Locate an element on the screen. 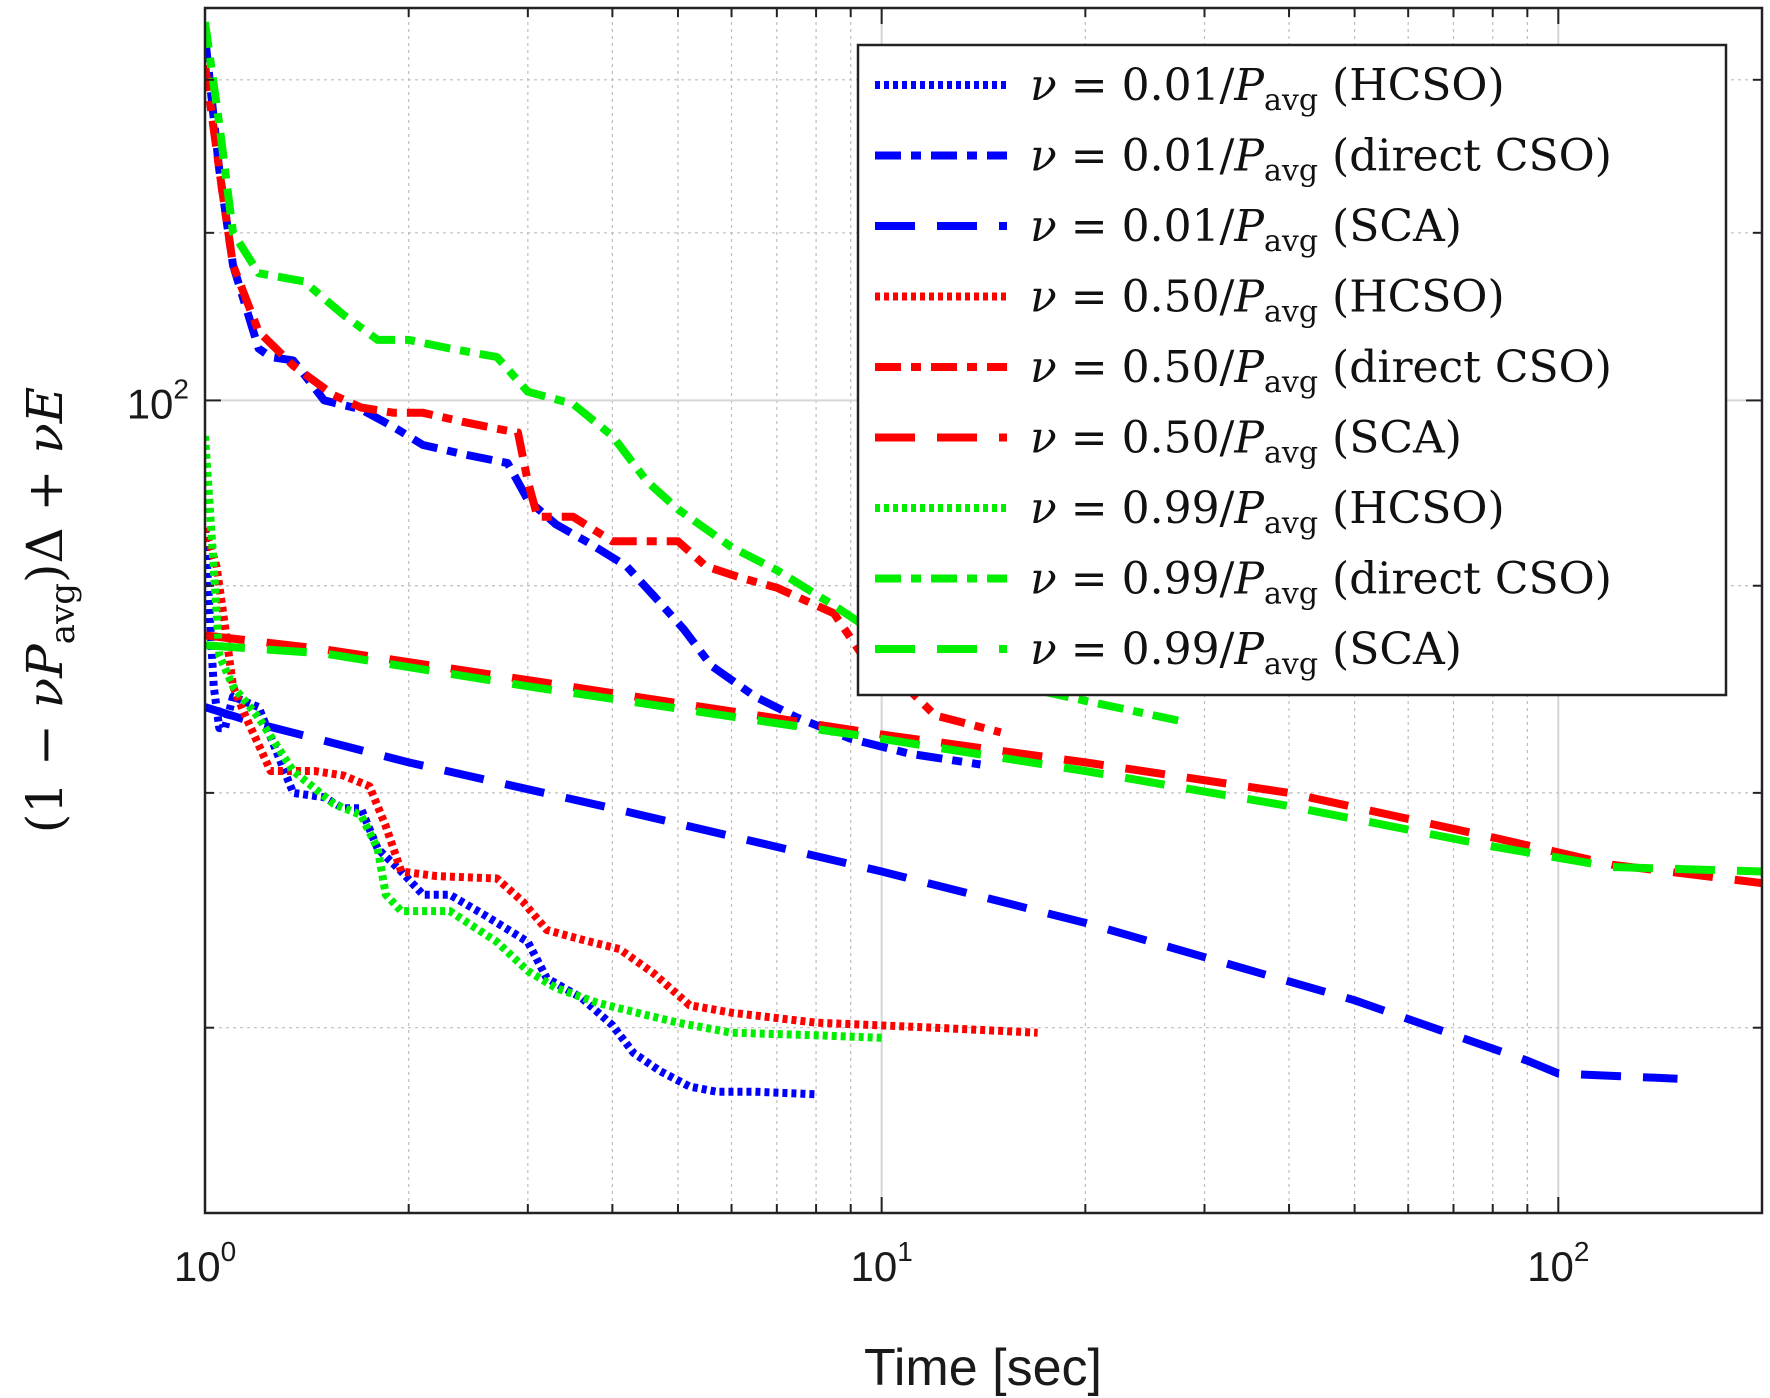 The image size is (1770, 1398). legend-label-3: ν = 0.50/Pavg (HCSO) is located at coordinates (1267, 301).